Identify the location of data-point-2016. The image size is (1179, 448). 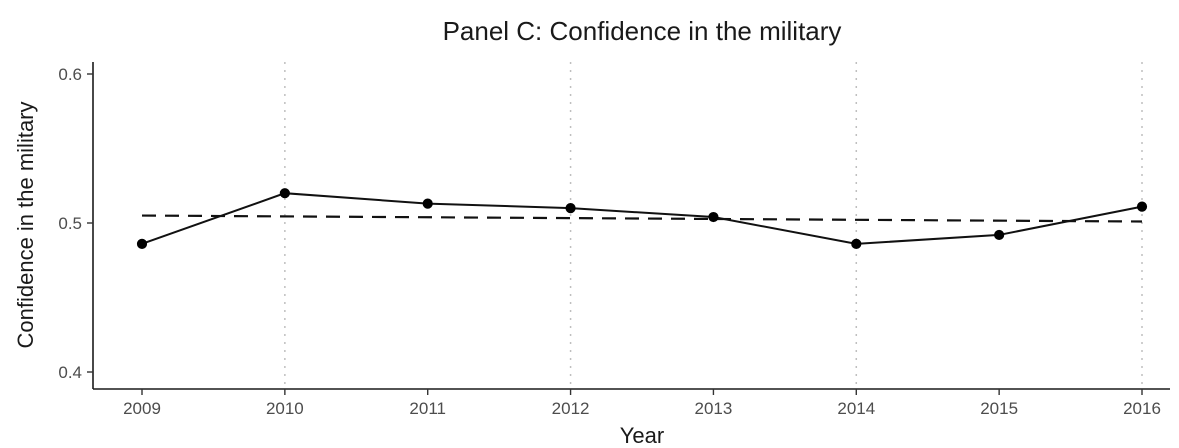
(1142, 206).